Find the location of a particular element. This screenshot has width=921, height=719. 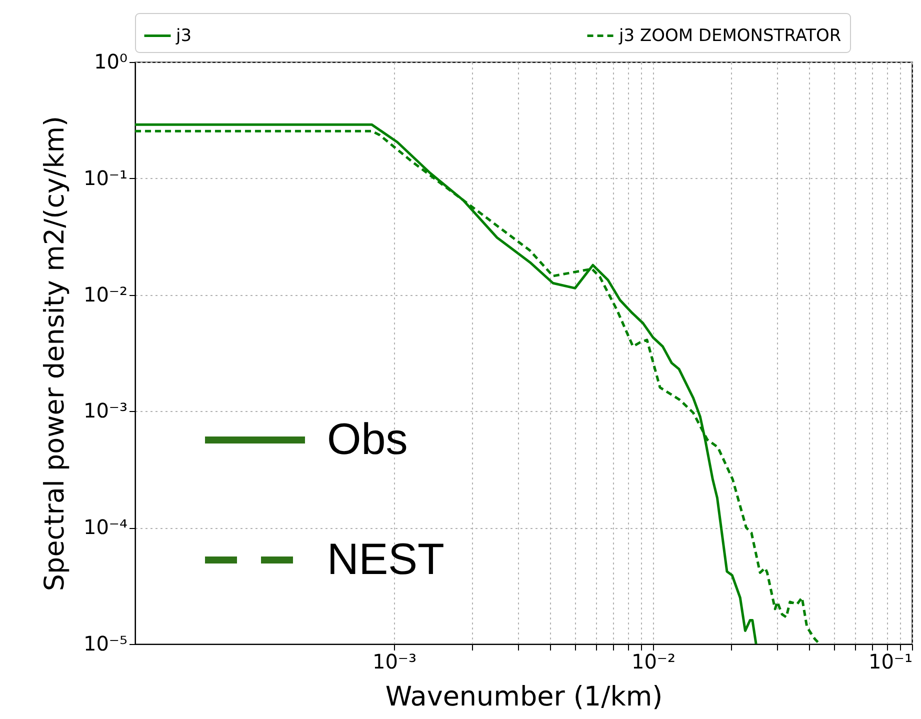

annotation: Obs is located at coordinates (367, 440).